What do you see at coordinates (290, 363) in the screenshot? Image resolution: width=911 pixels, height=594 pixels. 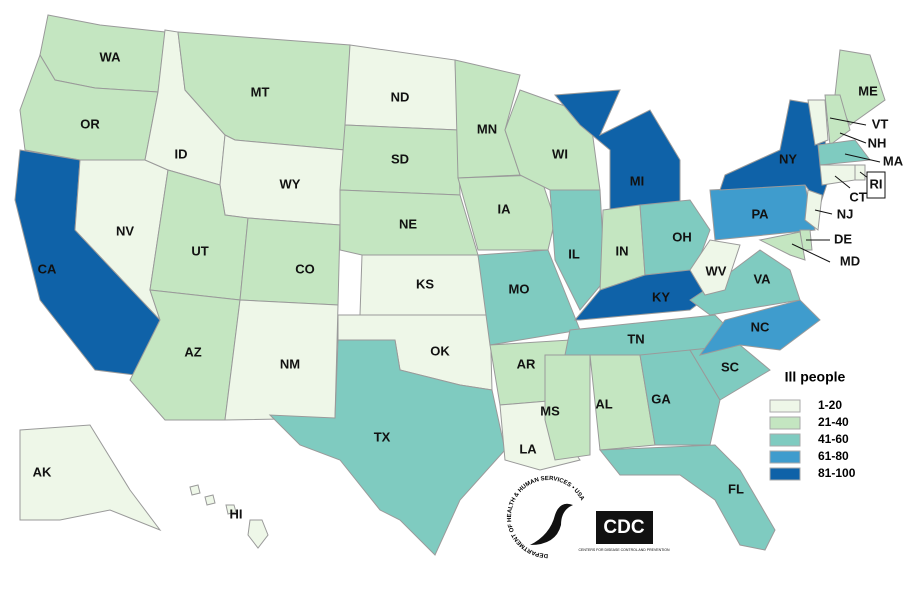 I see `state-label: NM` at bounding box center [290, 363].